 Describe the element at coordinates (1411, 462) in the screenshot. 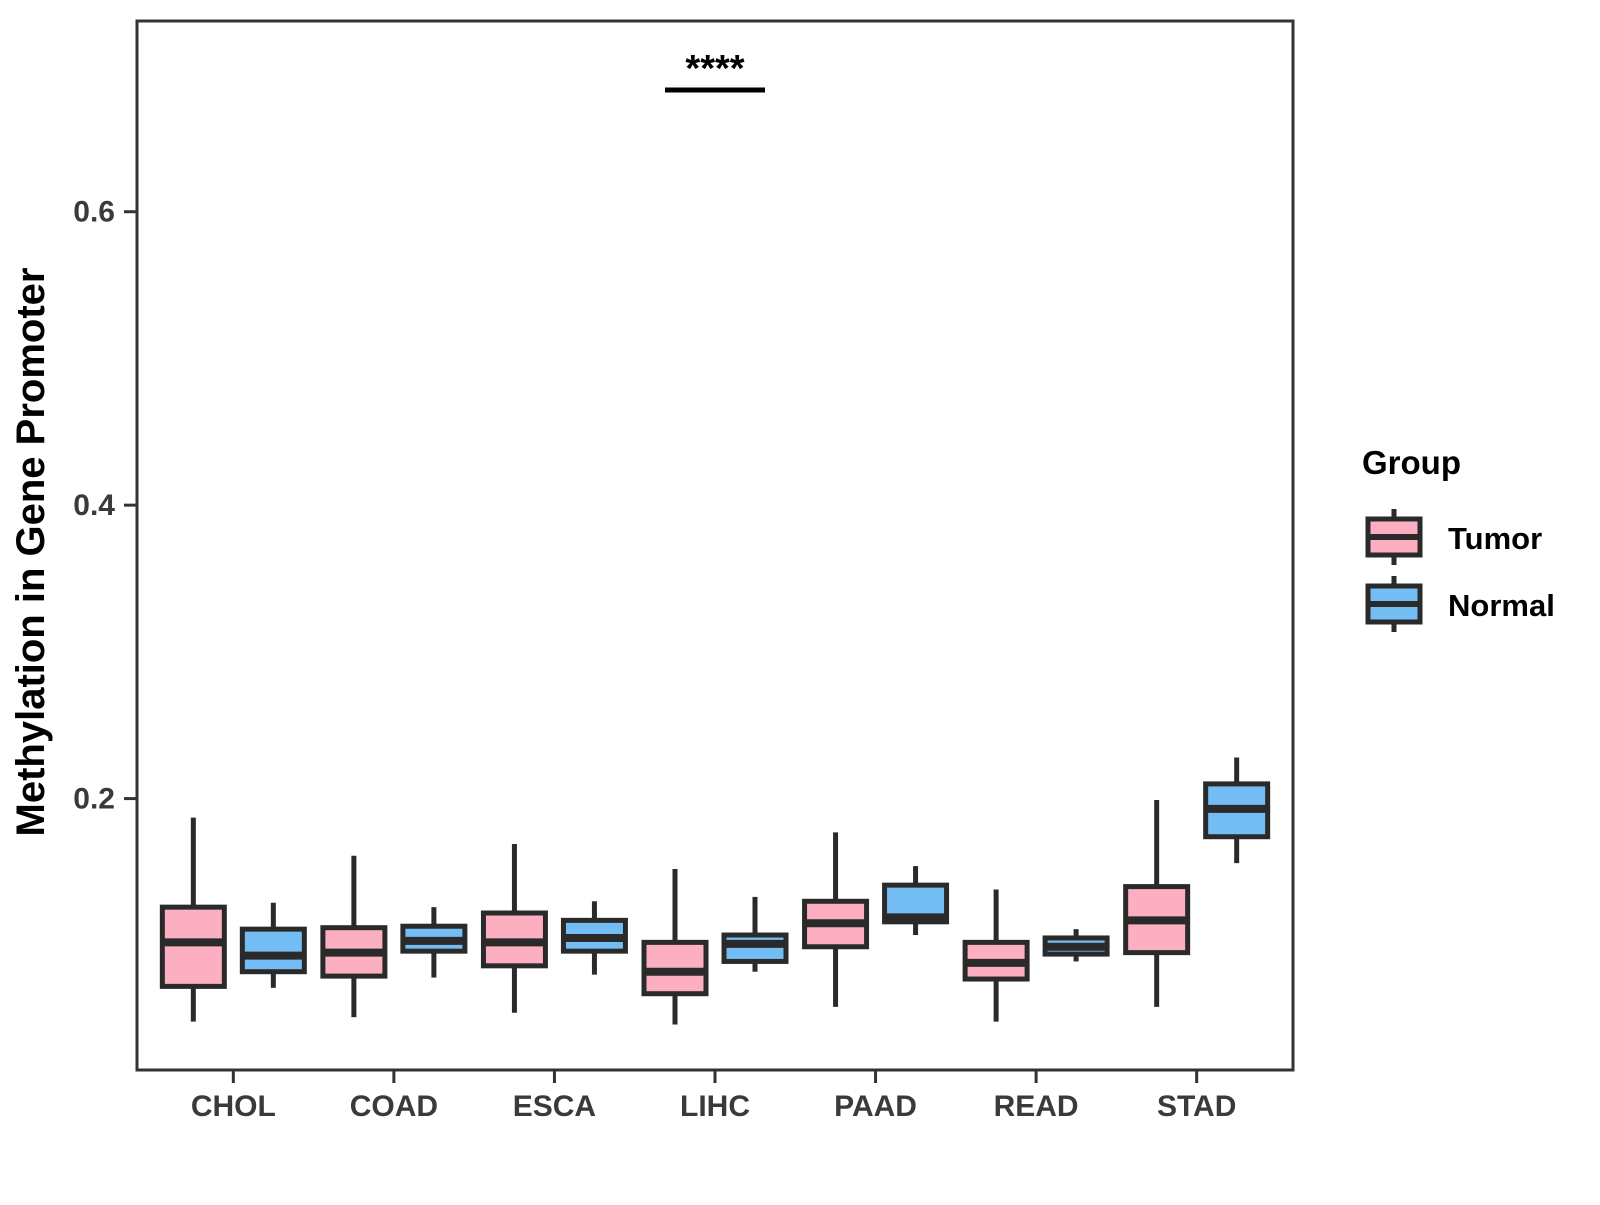

I see `legend-title: Group` at that location.